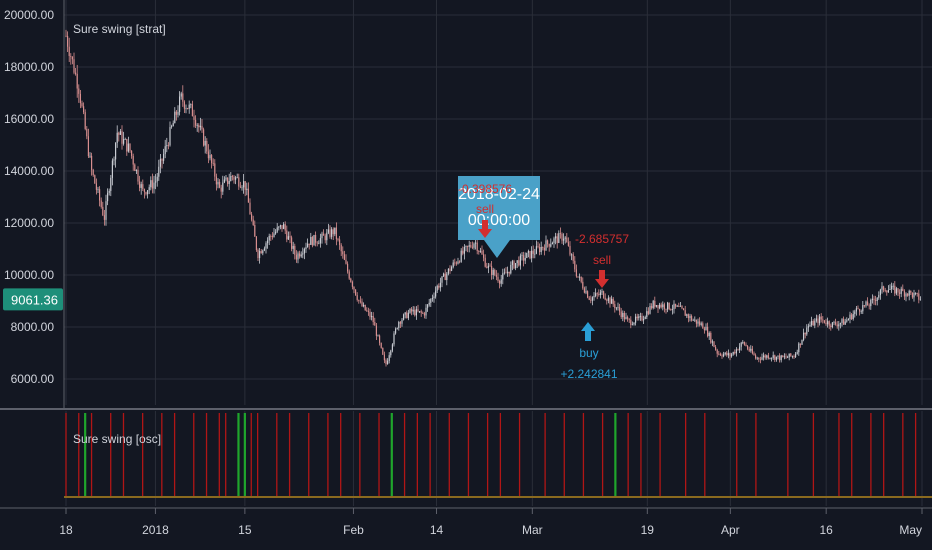 Image resolution: width=932 pixels, height=550 pixels. I want to click on price-tick-label: 6000.00, so click(33, 379).